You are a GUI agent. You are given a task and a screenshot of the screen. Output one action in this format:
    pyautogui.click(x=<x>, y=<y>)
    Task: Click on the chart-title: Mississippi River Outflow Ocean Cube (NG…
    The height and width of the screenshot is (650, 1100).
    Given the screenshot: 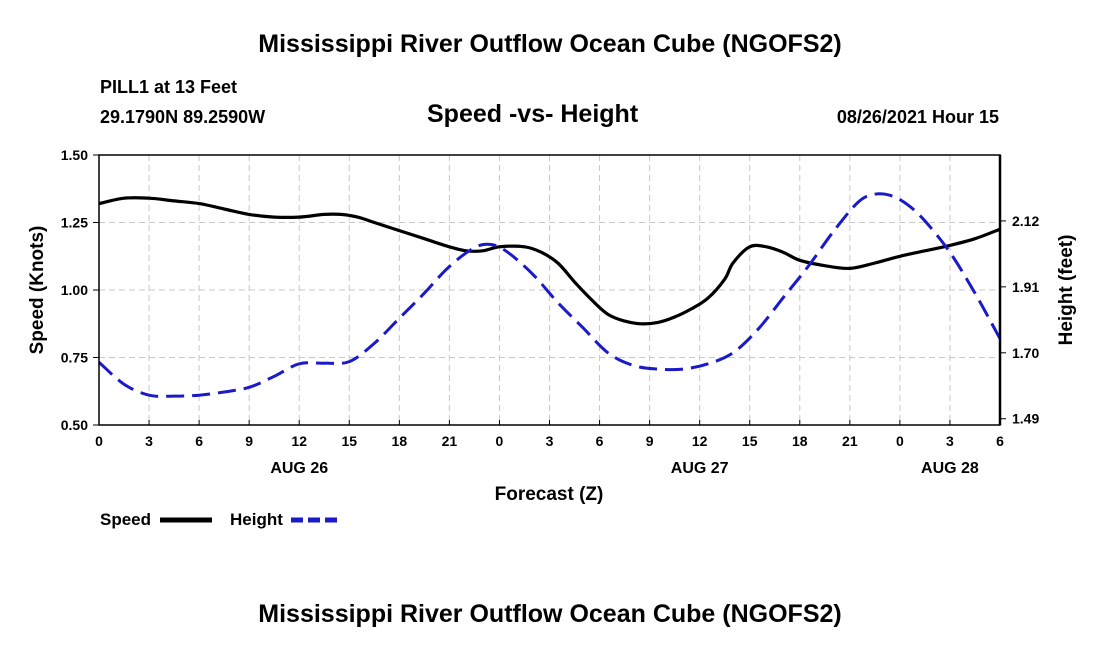 What is the action you would take?
    pyautogui.click(x=550, y=44)
    